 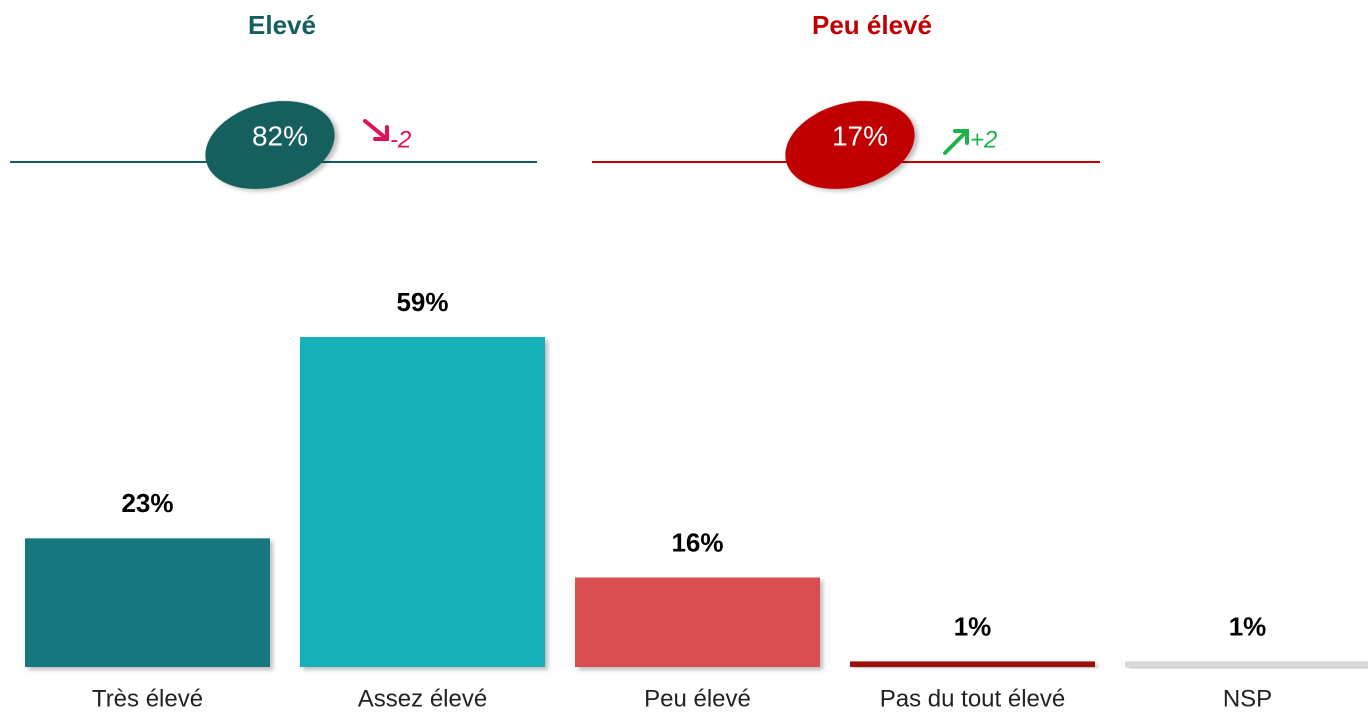 What do you see at coordinates (697, 698) in the screenshot?
I see `x-tick-label: Peu élevé` at bounding box center [697, 698].